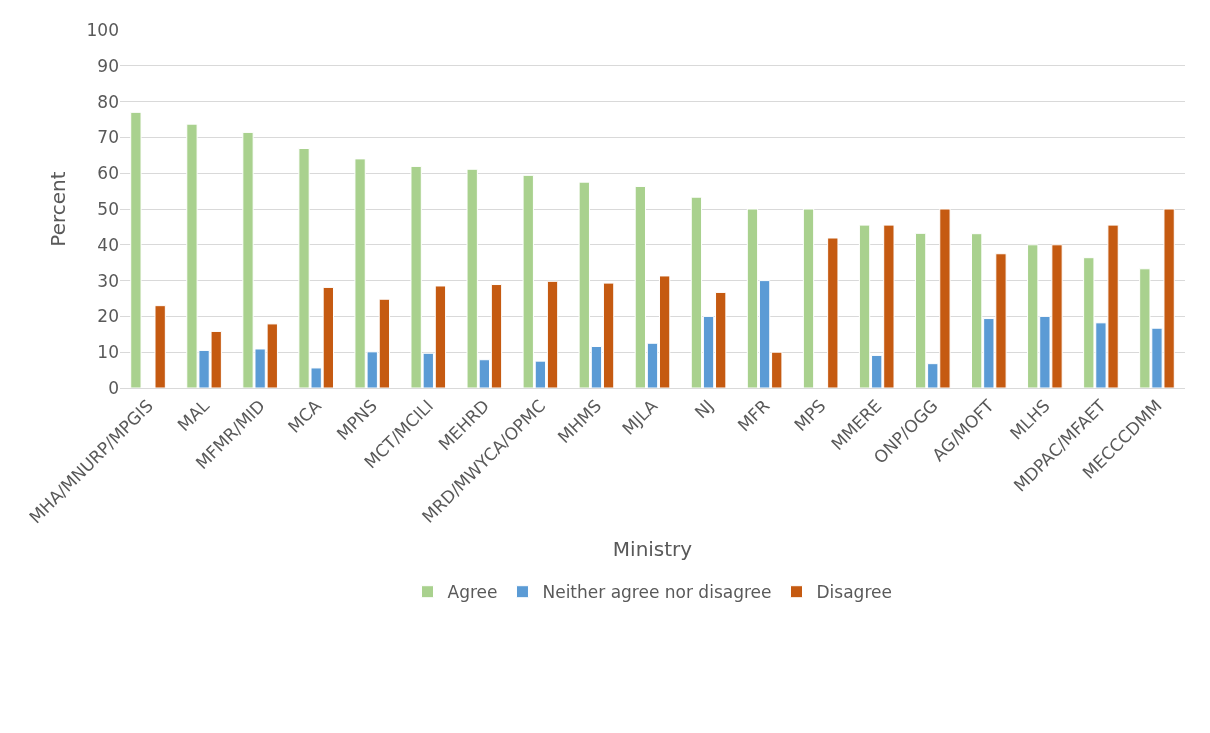  I want to click on y-tick-label: 30, so click(108, 280).